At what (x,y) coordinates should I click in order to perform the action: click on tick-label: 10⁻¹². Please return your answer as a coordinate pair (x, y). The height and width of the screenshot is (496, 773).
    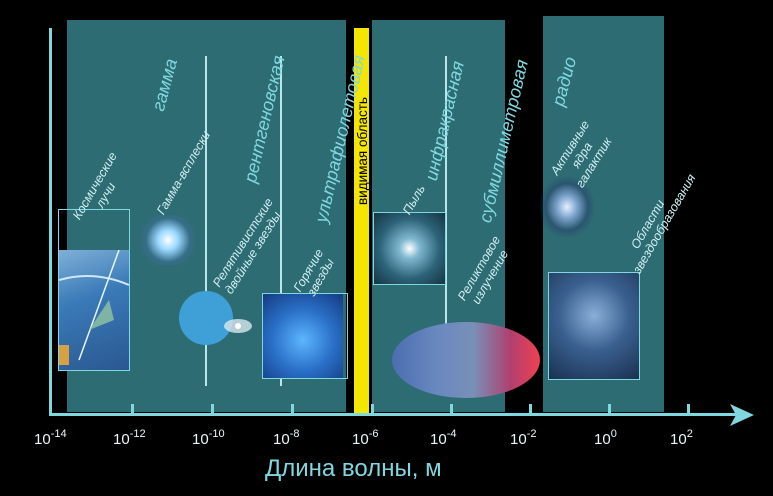
    Looking at the image, I should click on (129, 438).